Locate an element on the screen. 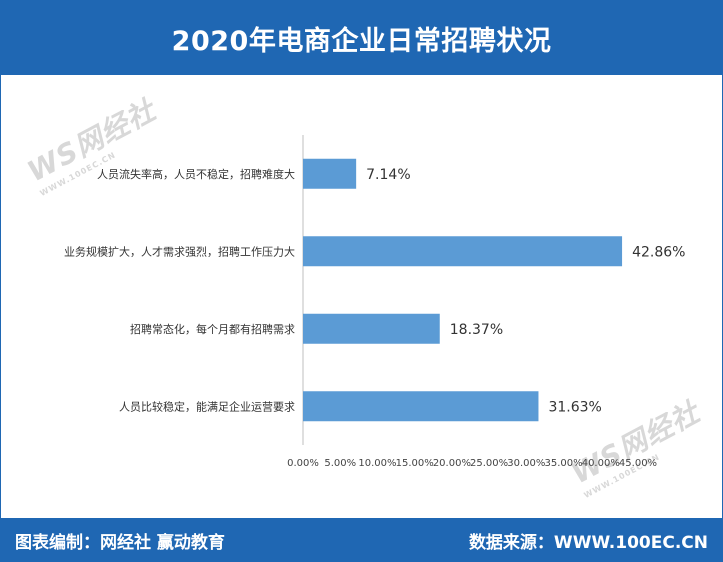  footer-credit: 图表编制：网经社 赢动教育 is located at coordinates (120, 542).